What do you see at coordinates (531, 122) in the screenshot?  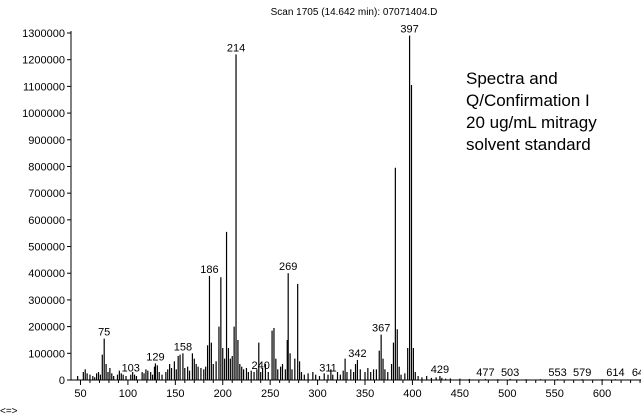 I see `annotation-line: 20 ug/mL mitragy` at bounding box center [531, 122].